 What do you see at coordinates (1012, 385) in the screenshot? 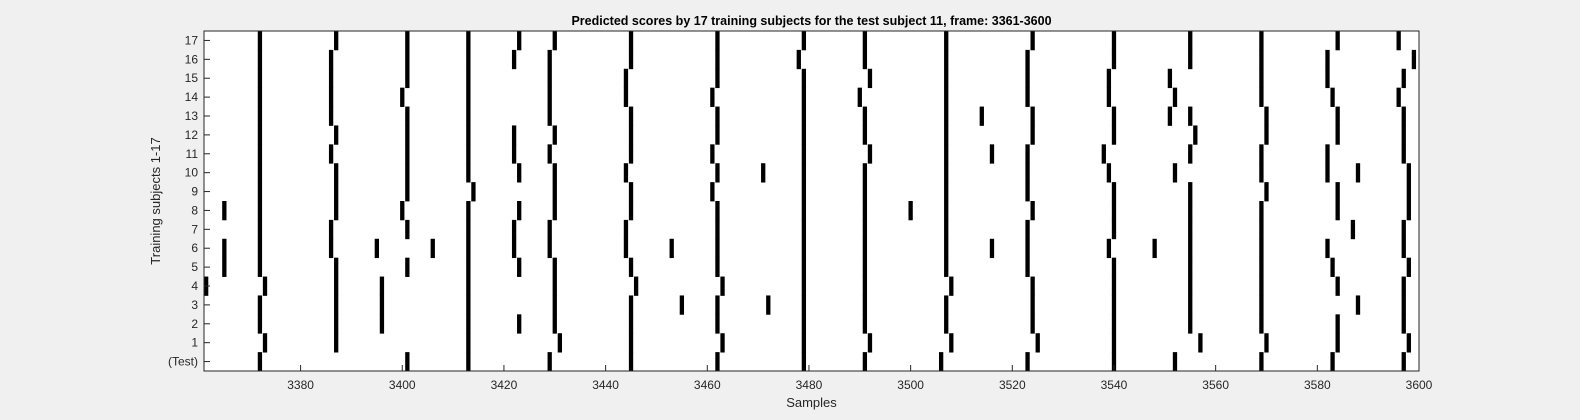
I see `x-tick-label: 3520` at bounding box center [1012, 385].